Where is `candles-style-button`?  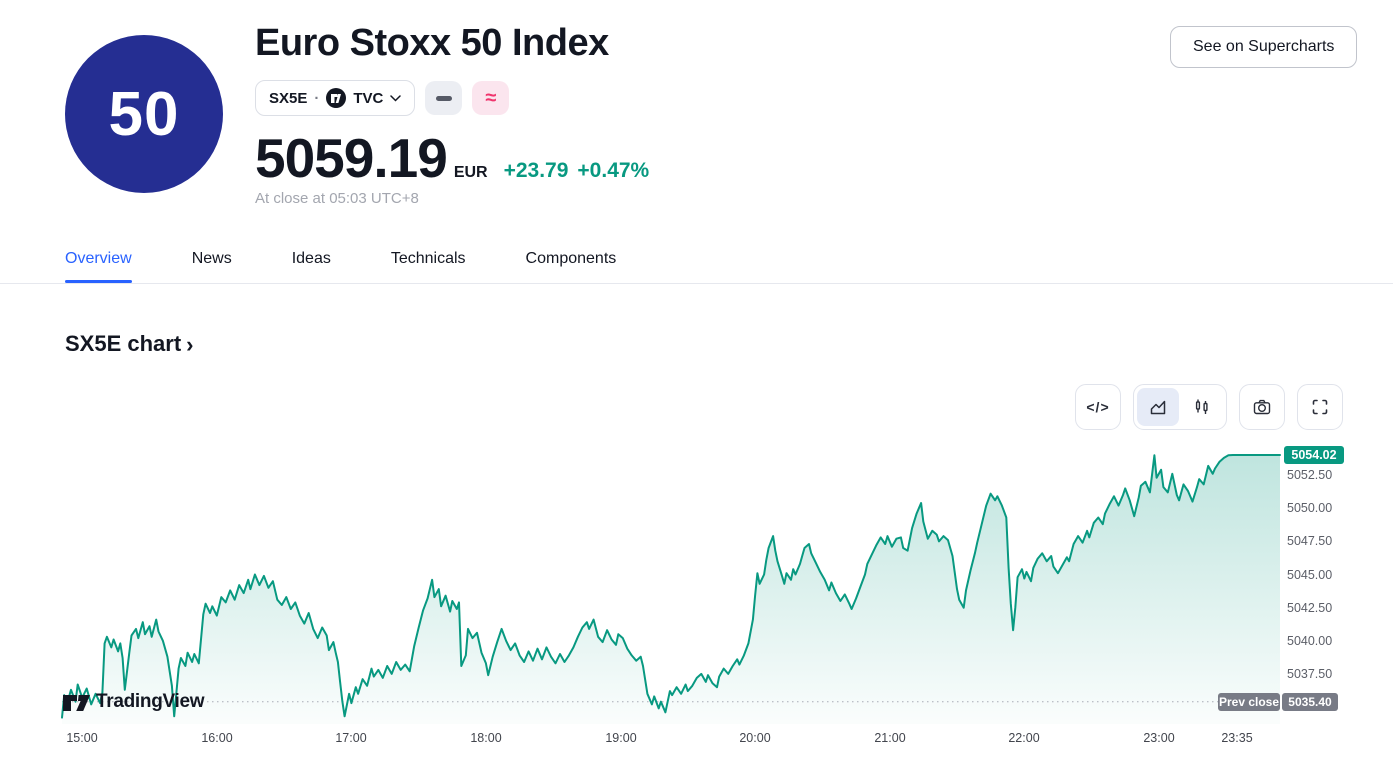 candles-style-button is located at coordinates (1202, 407).